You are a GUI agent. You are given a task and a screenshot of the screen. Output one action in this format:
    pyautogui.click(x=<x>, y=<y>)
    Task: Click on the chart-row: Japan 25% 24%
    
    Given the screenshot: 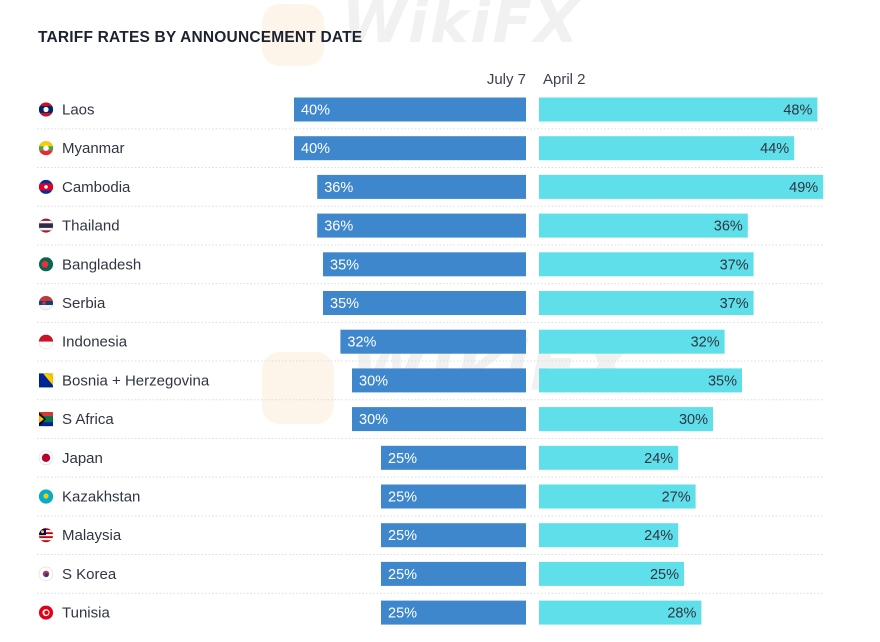 What is the action you would take?
    pyautogui.click(x=430, y=461)
    